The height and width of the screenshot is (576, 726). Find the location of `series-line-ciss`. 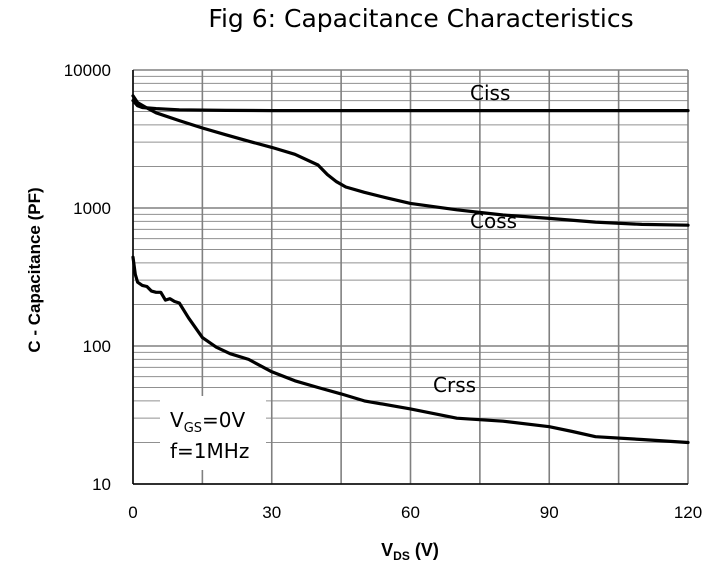

series-line-ciss is located at coordinates (410, 105).